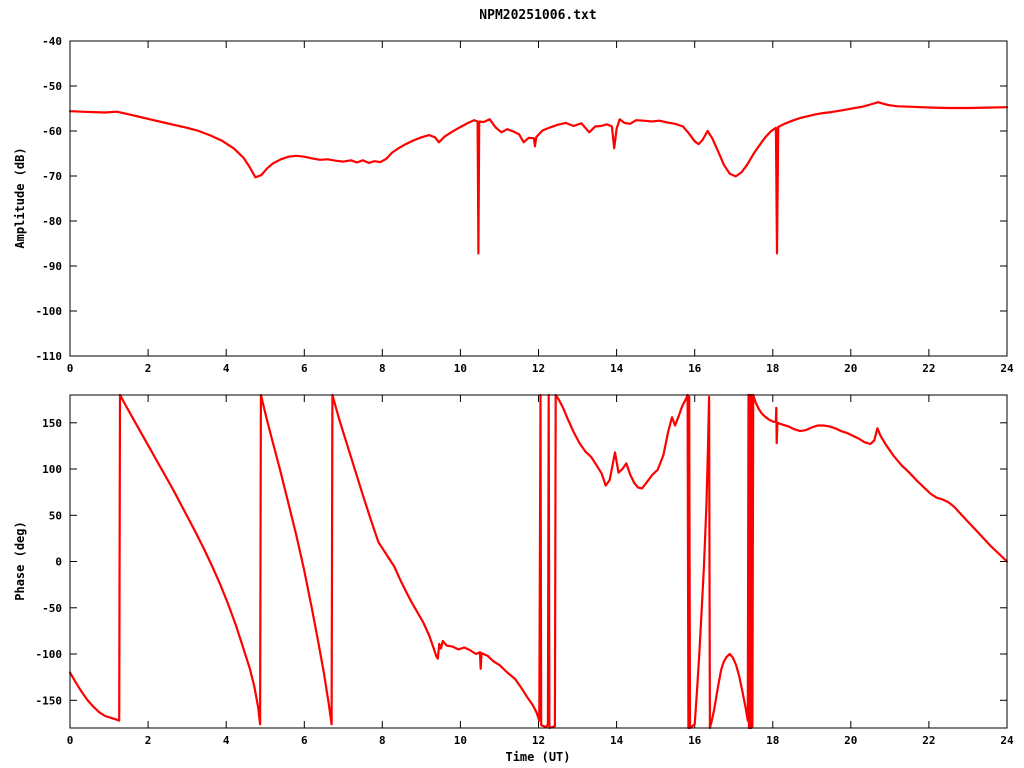 This screenshot has height=768, width=1024. I want to click on time-x-axis-label: Time (UT), so click(538, 757).